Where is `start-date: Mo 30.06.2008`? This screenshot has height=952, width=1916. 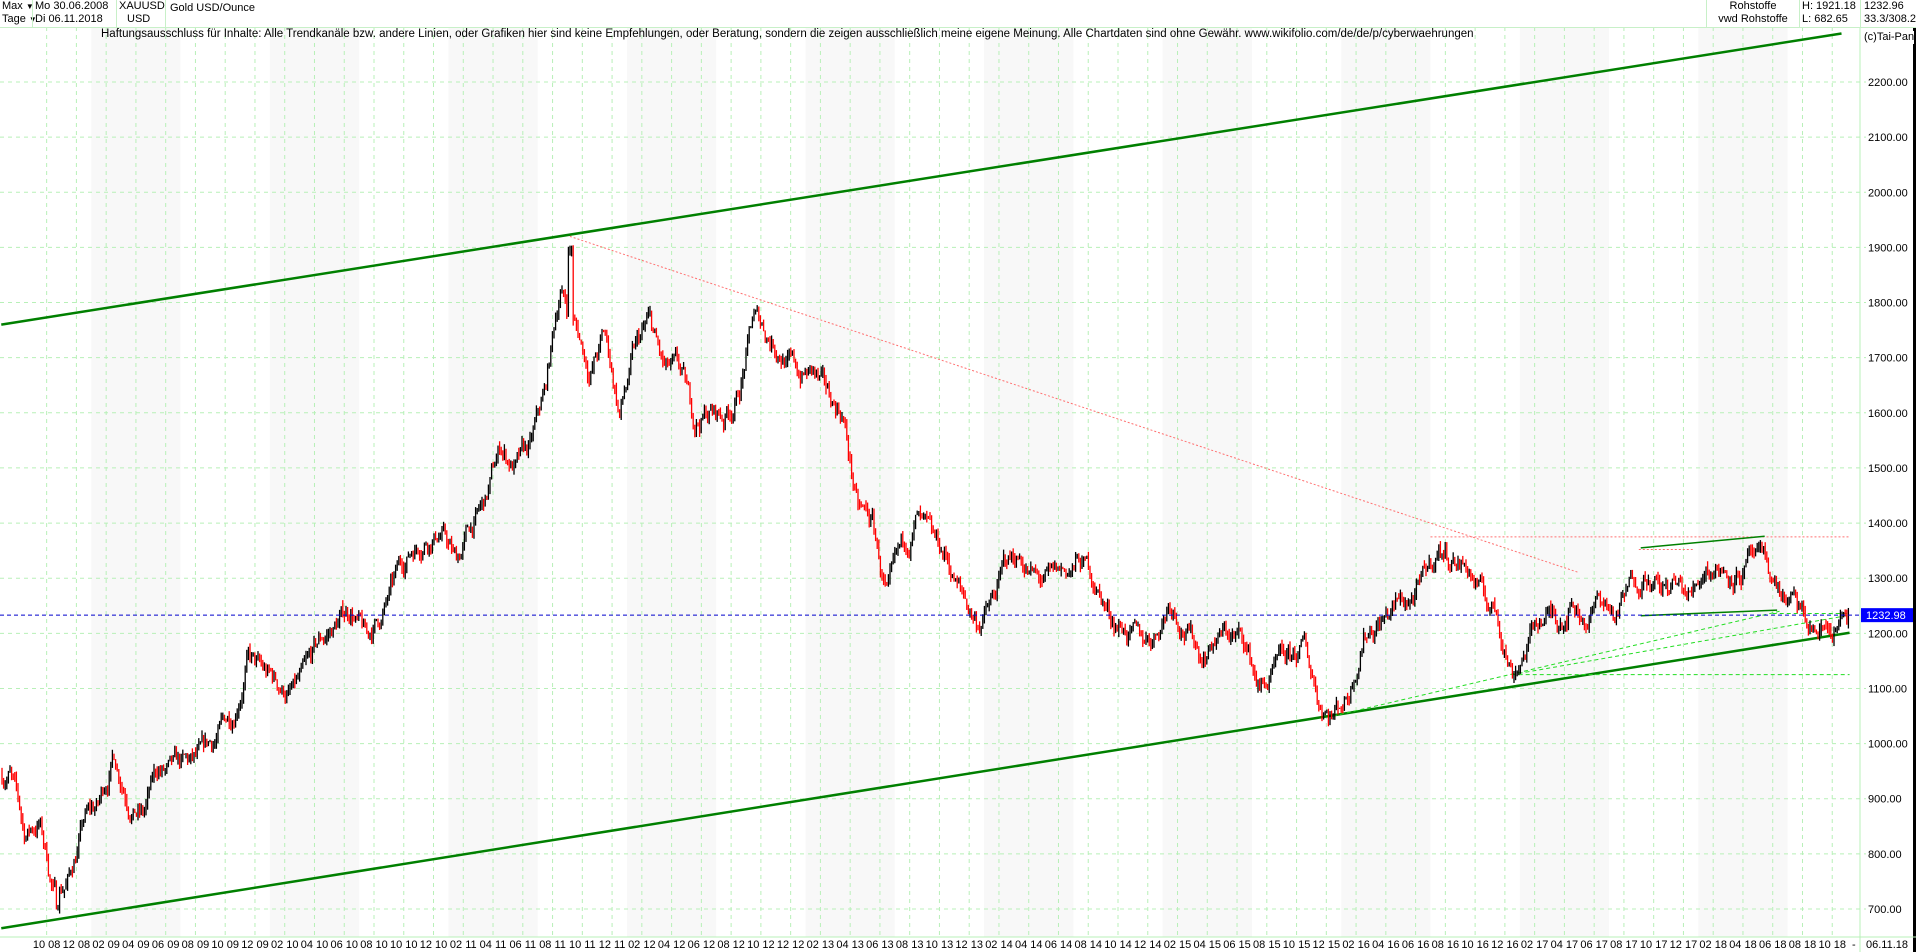
start-date: Mo 30.06.2008 is located at coordinates (72, 6).